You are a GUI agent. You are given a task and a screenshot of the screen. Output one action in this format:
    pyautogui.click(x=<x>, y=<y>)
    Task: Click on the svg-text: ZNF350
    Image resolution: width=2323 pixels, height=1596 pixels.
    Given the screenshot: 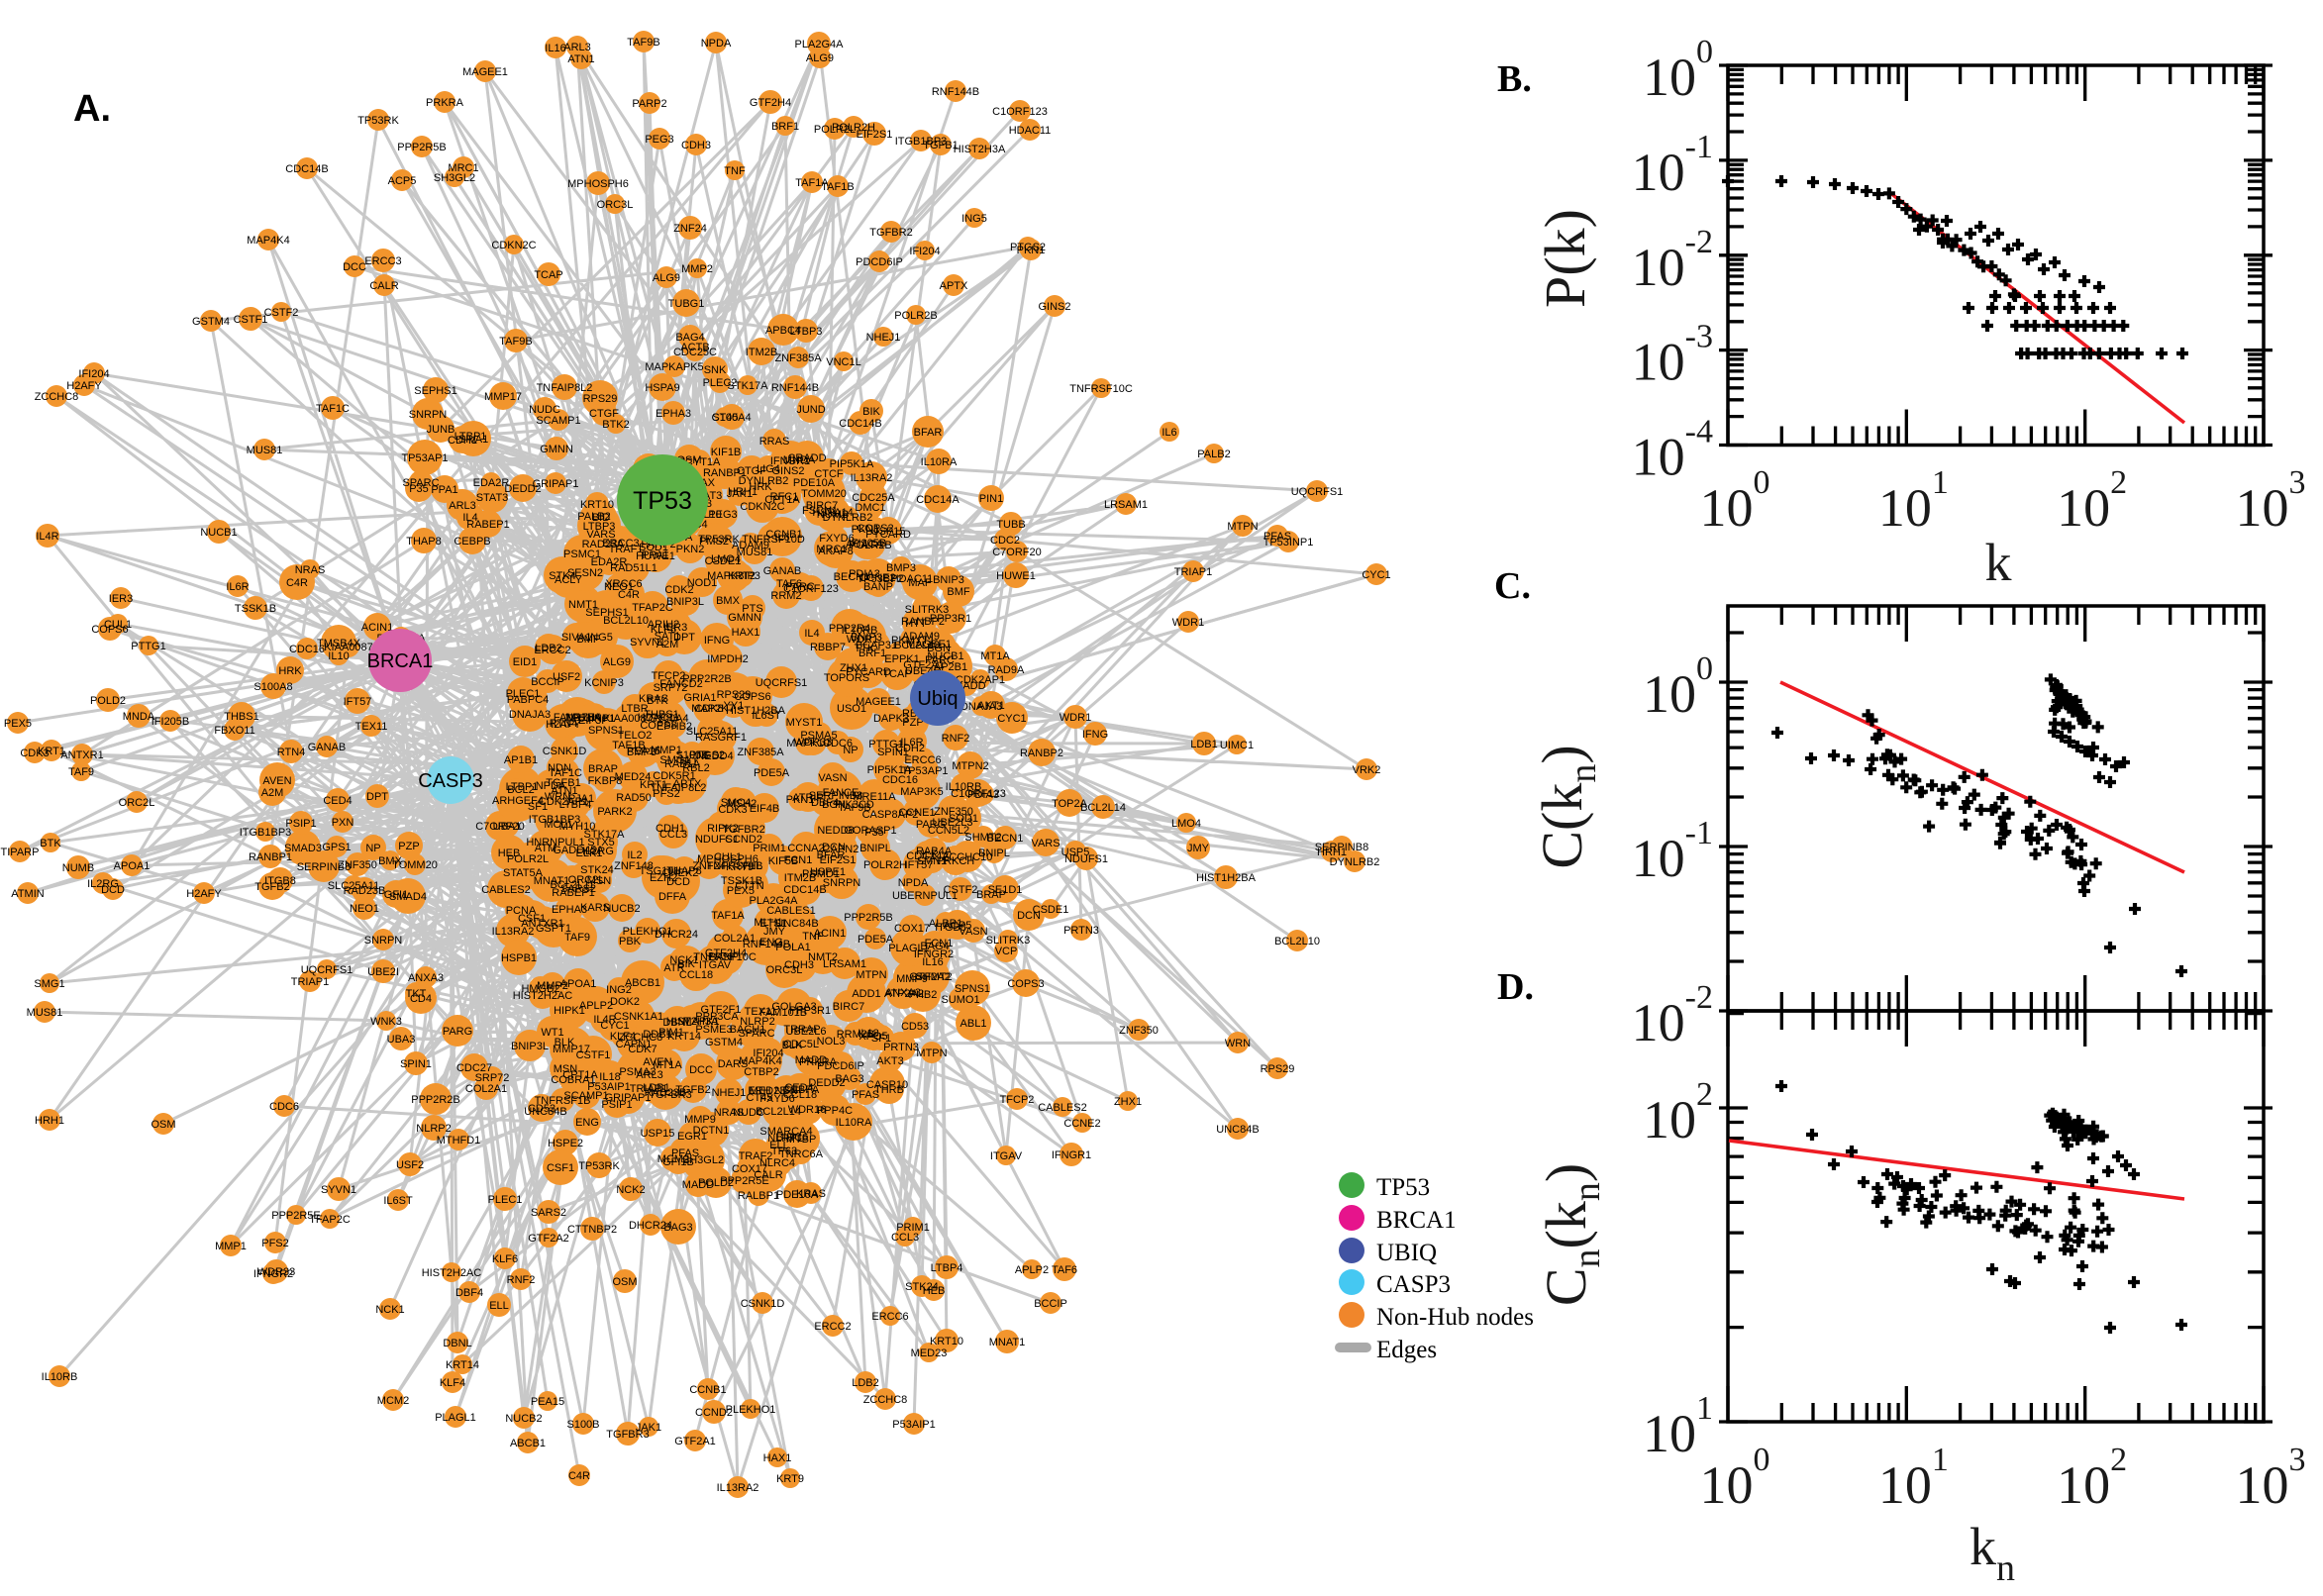 What is the action you would take?
    pyautogui.click(x=357, y=865)
    